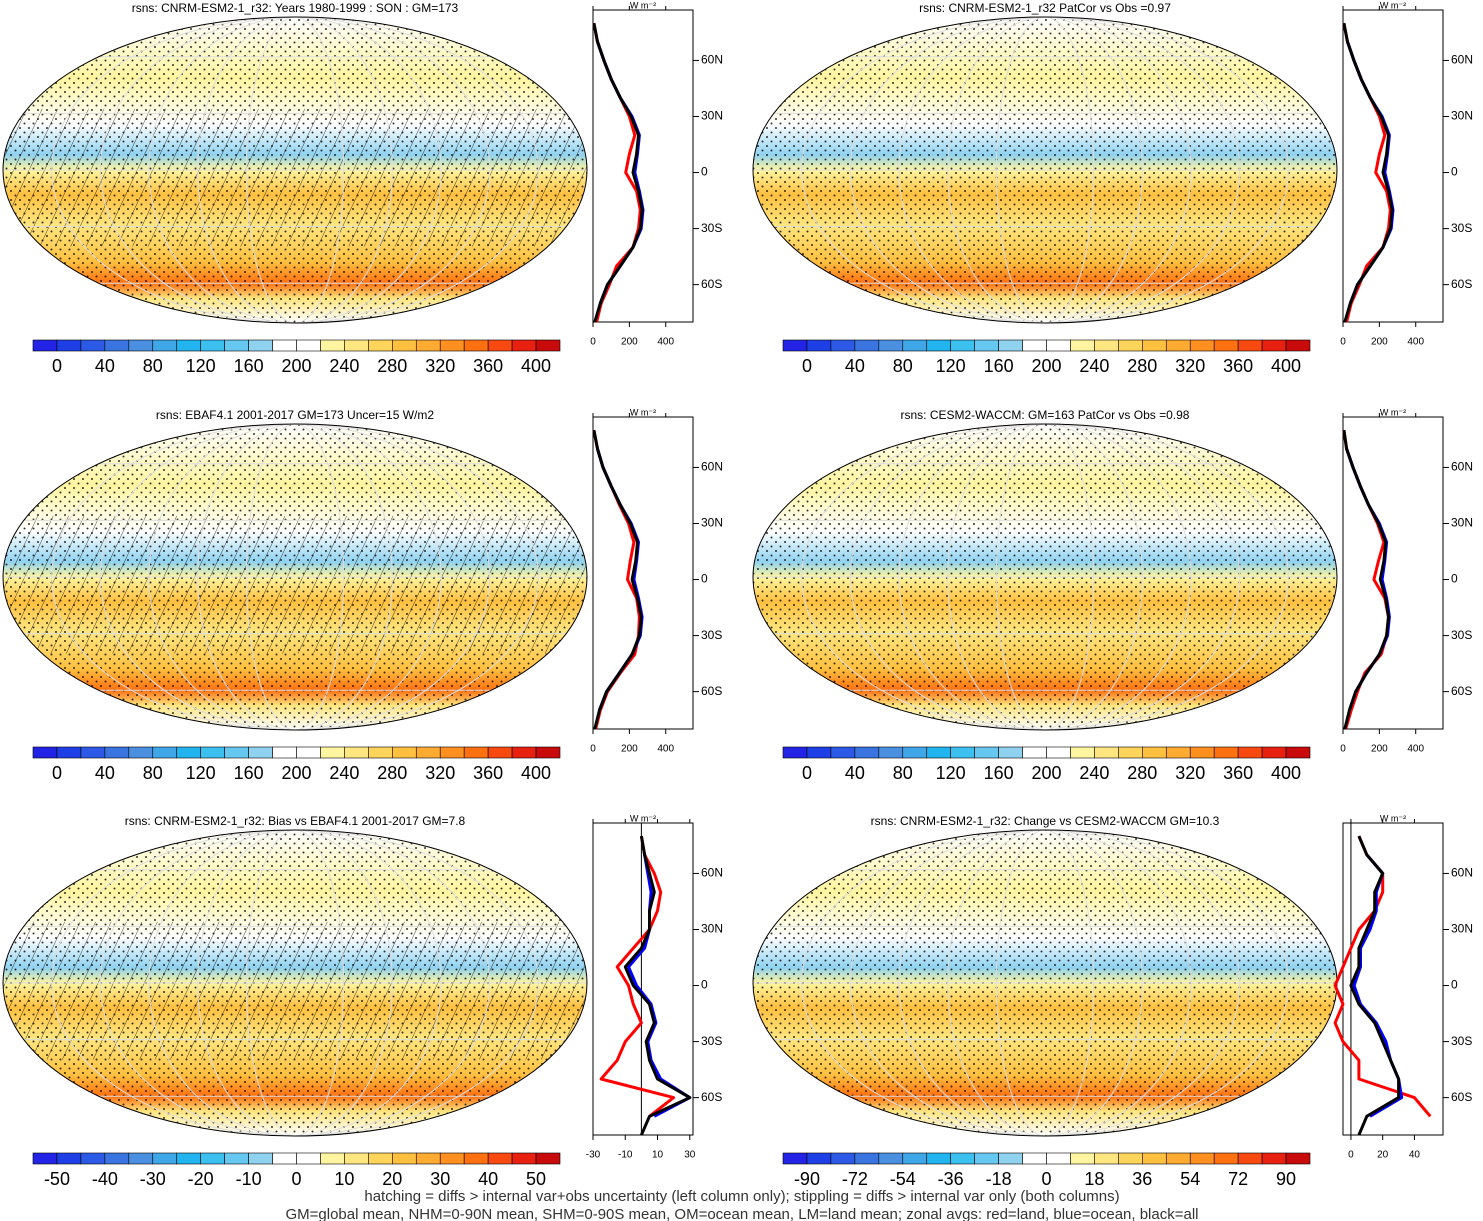 This screenshot has height=1221, width=1483. I want to click on colorbar-label: 120, so click(201, 773).